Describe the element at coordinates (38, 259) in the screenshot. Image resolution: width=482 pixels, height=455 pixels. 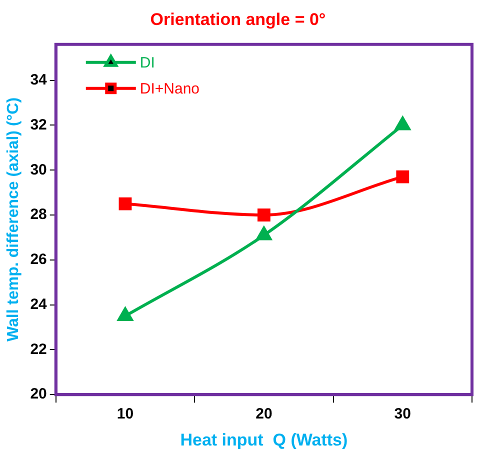
I see `y-tick-label: 26` at that location.